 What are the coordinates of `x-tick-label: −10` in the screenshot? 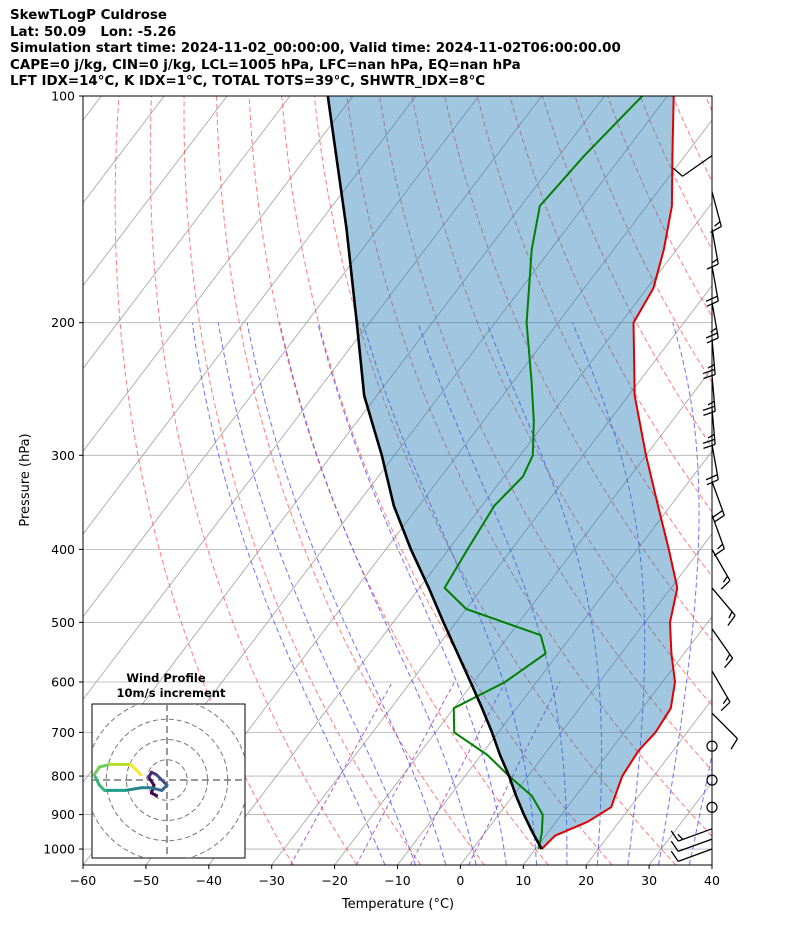 It's located at (397, 880).